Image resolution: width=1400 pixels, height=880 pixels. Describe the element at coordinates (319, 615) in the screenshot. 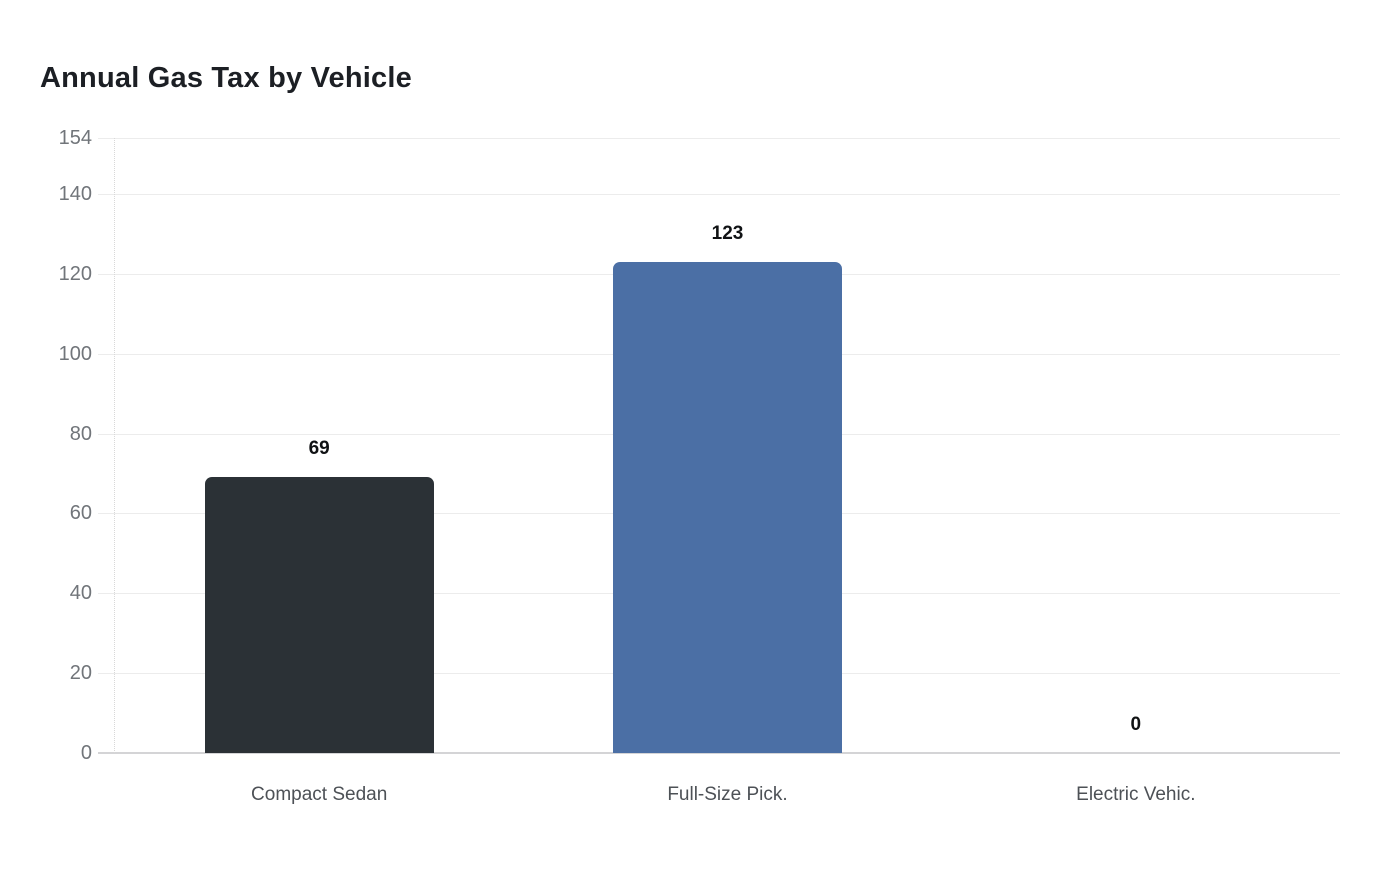

I see `bar-compact-sedan` at that location.